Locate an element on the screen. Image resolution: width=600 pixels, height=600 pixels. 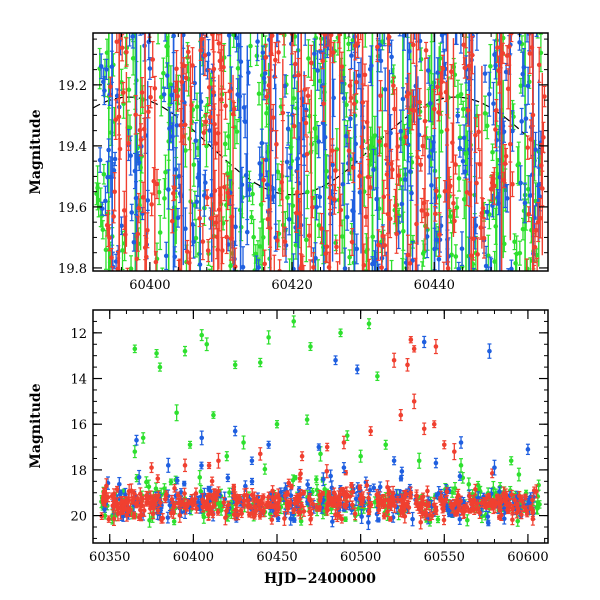
top-y-tick-label: 19.8 is located at coordinates (72, 269).